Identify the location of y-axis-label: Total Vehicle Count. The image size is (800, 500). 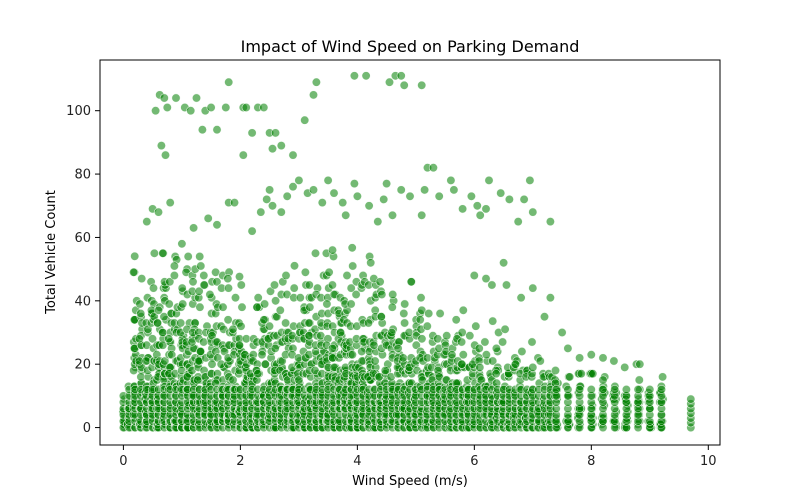
(51, 252).